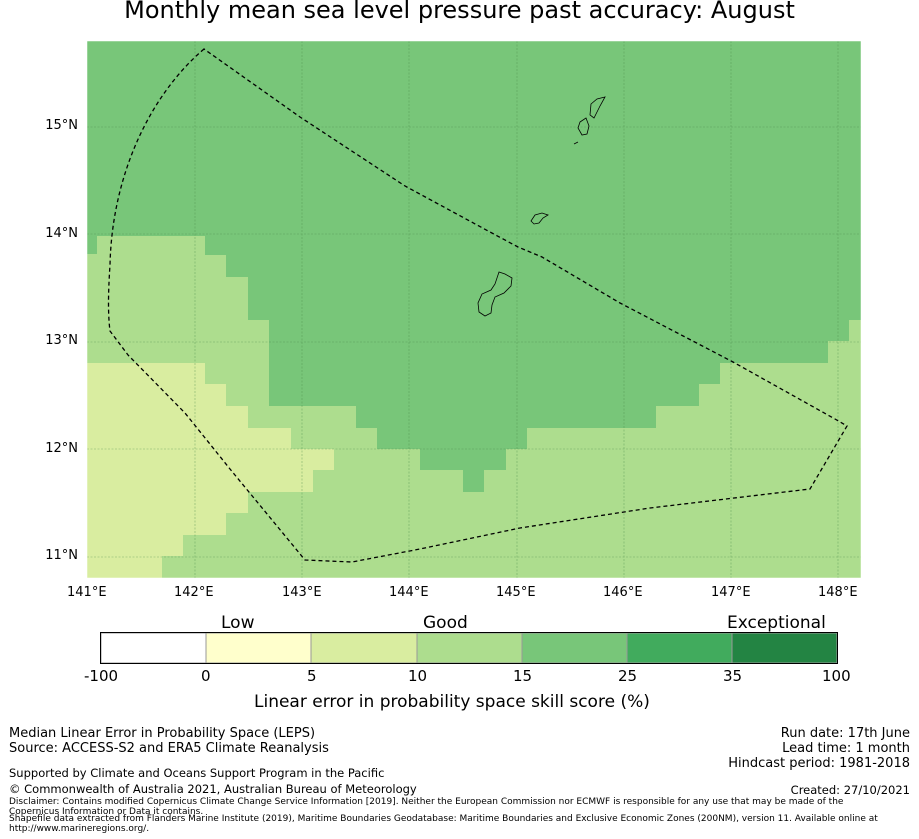 The width and height of the screenshot is (919, 839). What do you see at coordinates (101, 676) in the screenshot?
I see `colorbar-tick: -100` at bounding box center [101, 676].